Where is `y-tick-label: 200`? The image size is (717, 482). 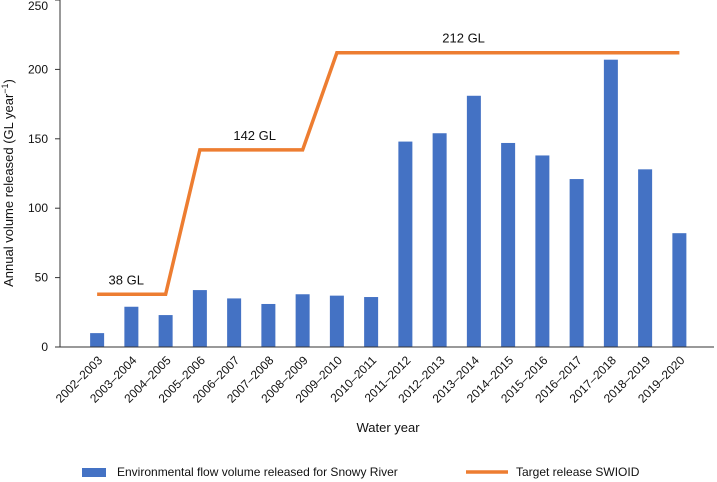 y-tick-label: 200 is located at coordinates (38, 69).